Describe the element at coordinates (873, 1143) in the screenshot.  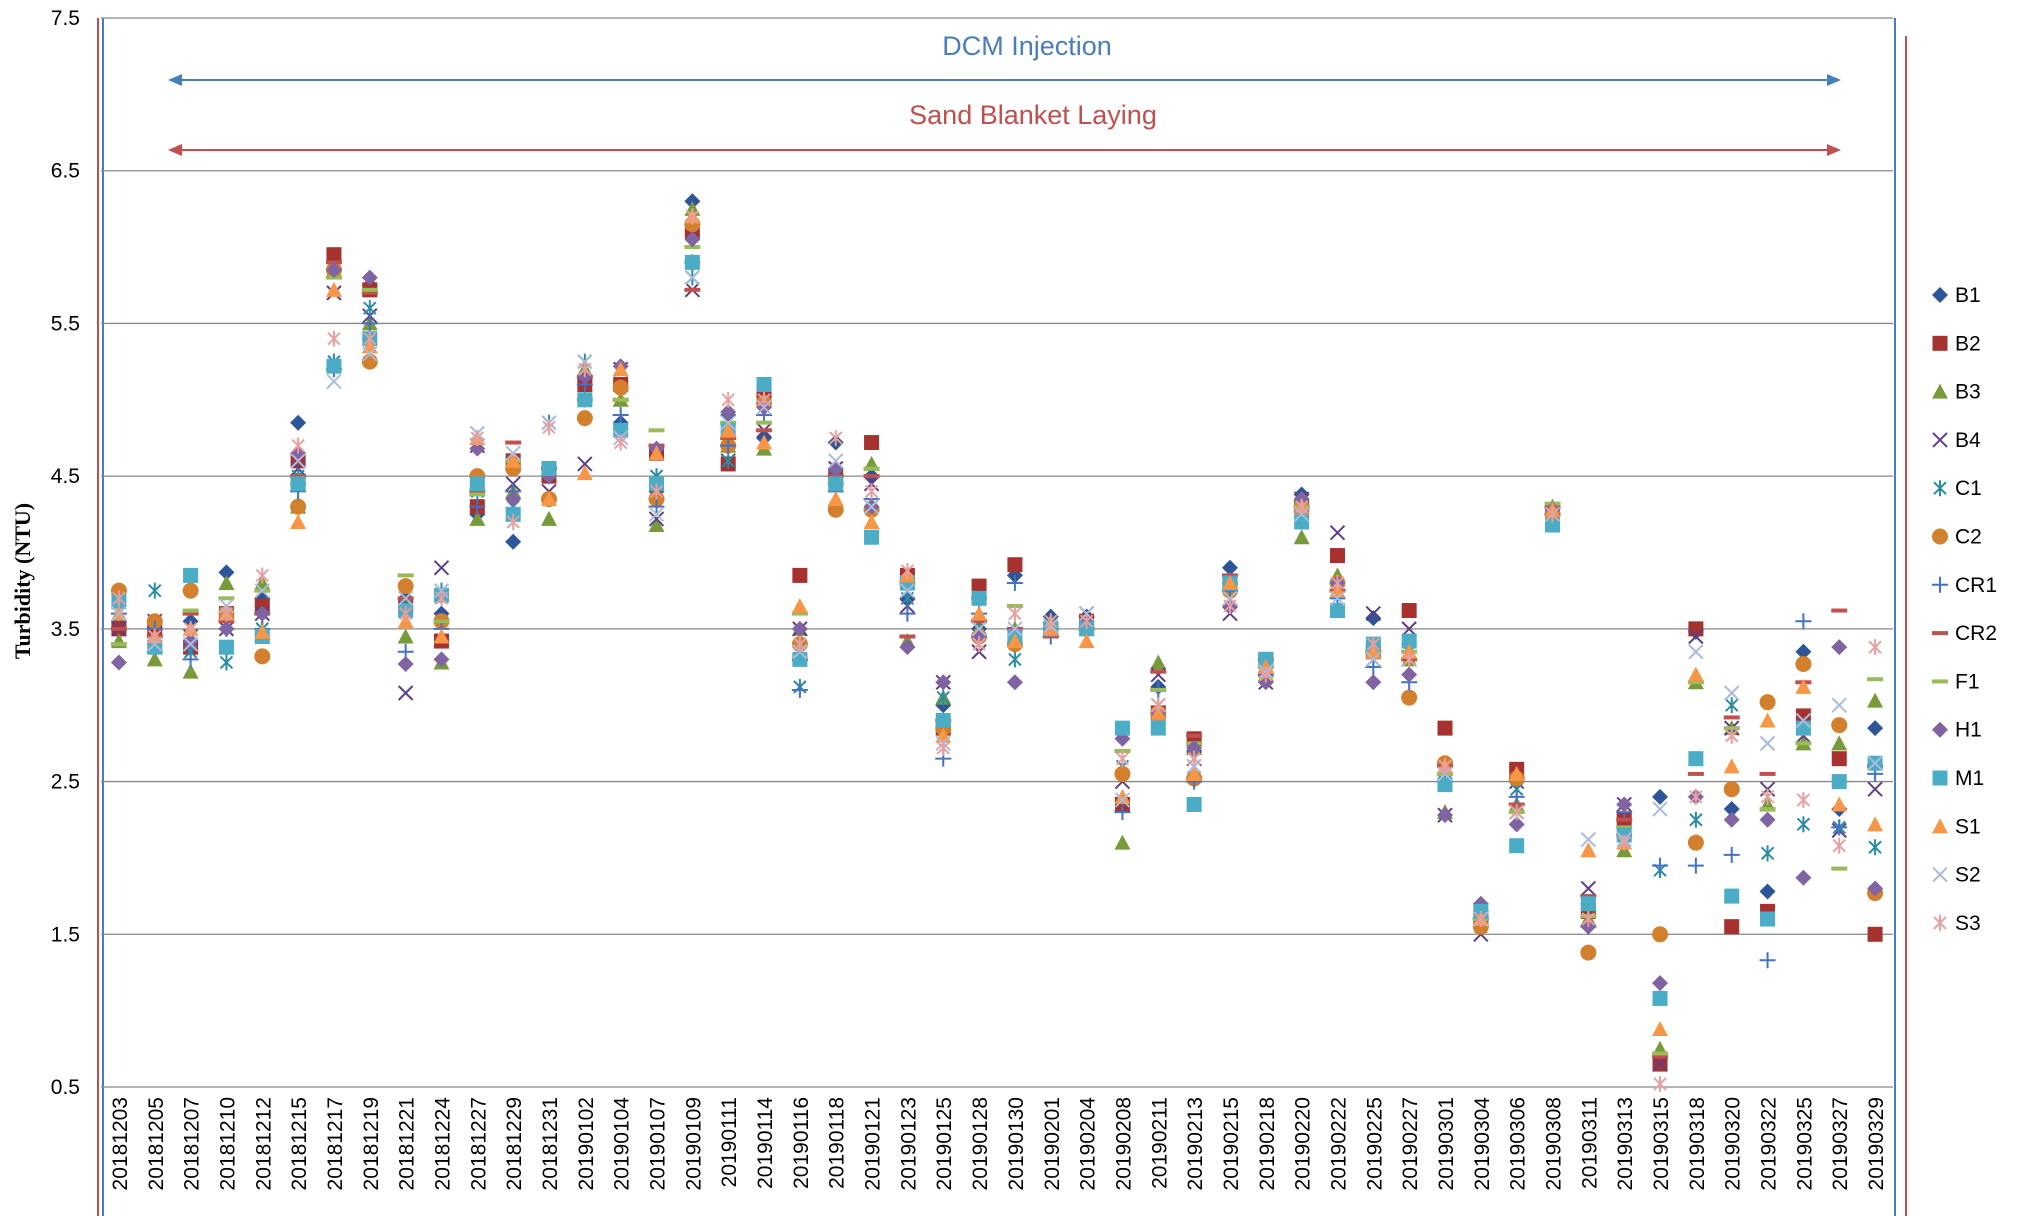
I see `x-tick-label: 20190121` at that location.